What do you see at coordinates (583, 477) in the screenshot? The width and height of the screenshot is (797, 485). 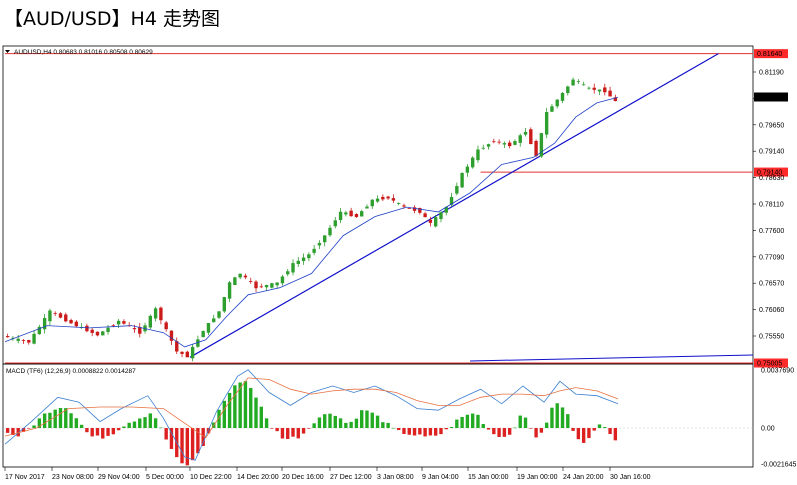 I see `time-tick-label: 24 Jan 20:00` at bounding box center [583, 477].